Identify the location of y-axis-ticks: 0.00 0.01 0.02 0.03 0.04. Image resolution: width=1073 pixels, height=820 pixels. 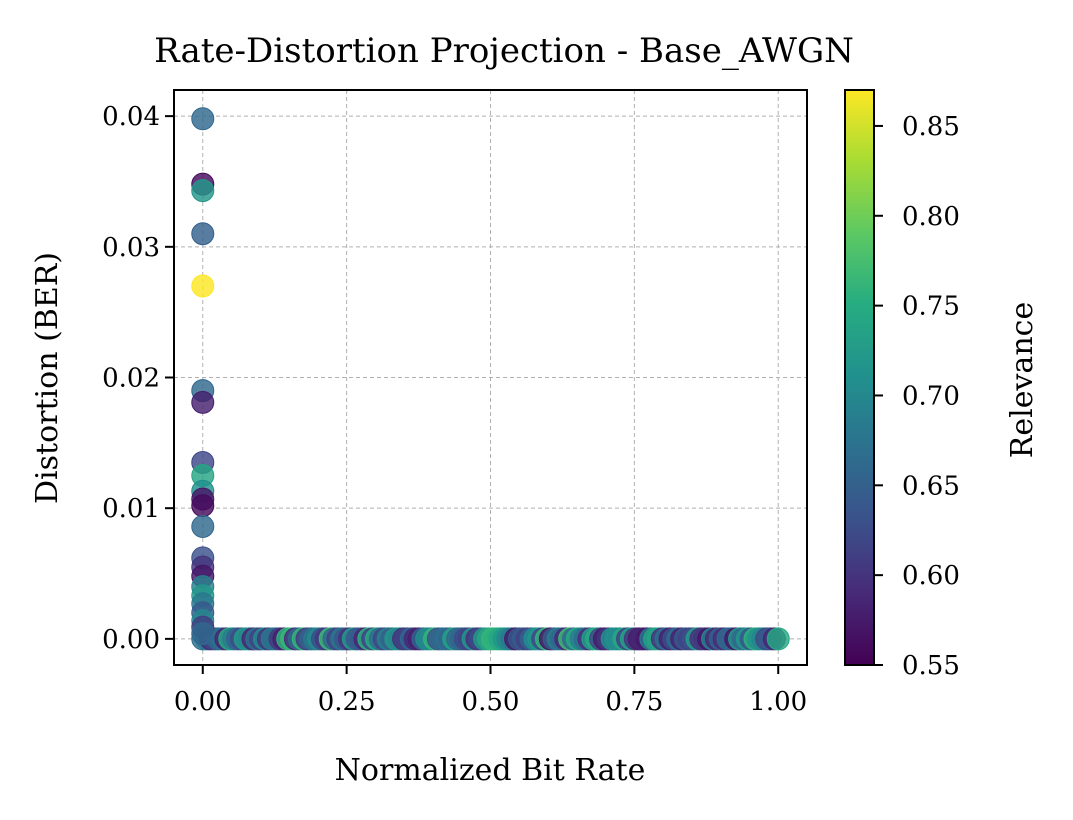
(138, 378).